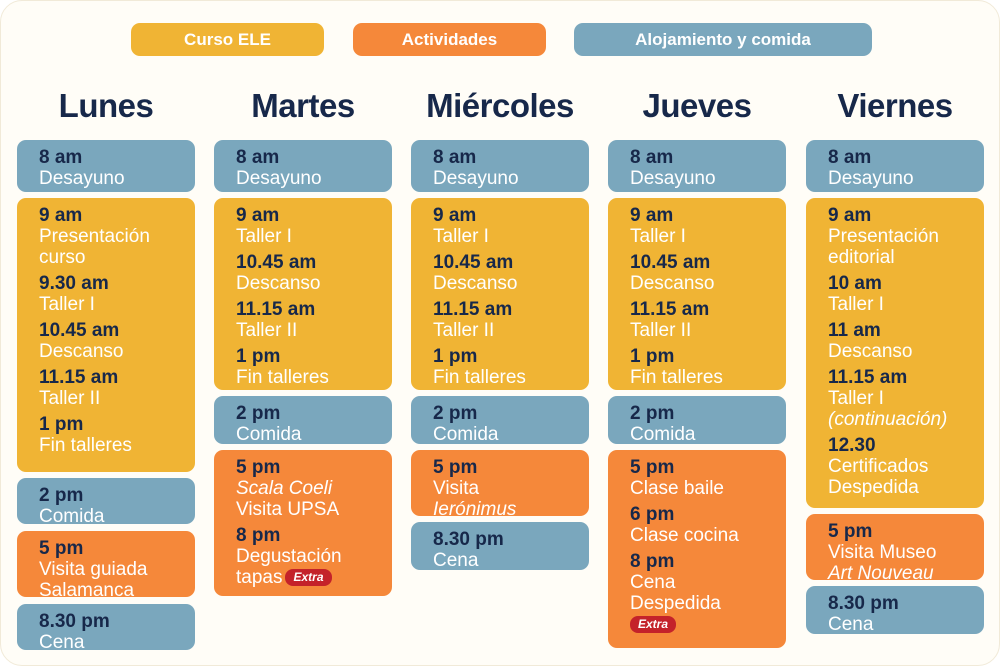  What do you see at coordinates (895, 105) in the screenshot?
I see `day-title: Viernes` at bounding box center [895, 105].